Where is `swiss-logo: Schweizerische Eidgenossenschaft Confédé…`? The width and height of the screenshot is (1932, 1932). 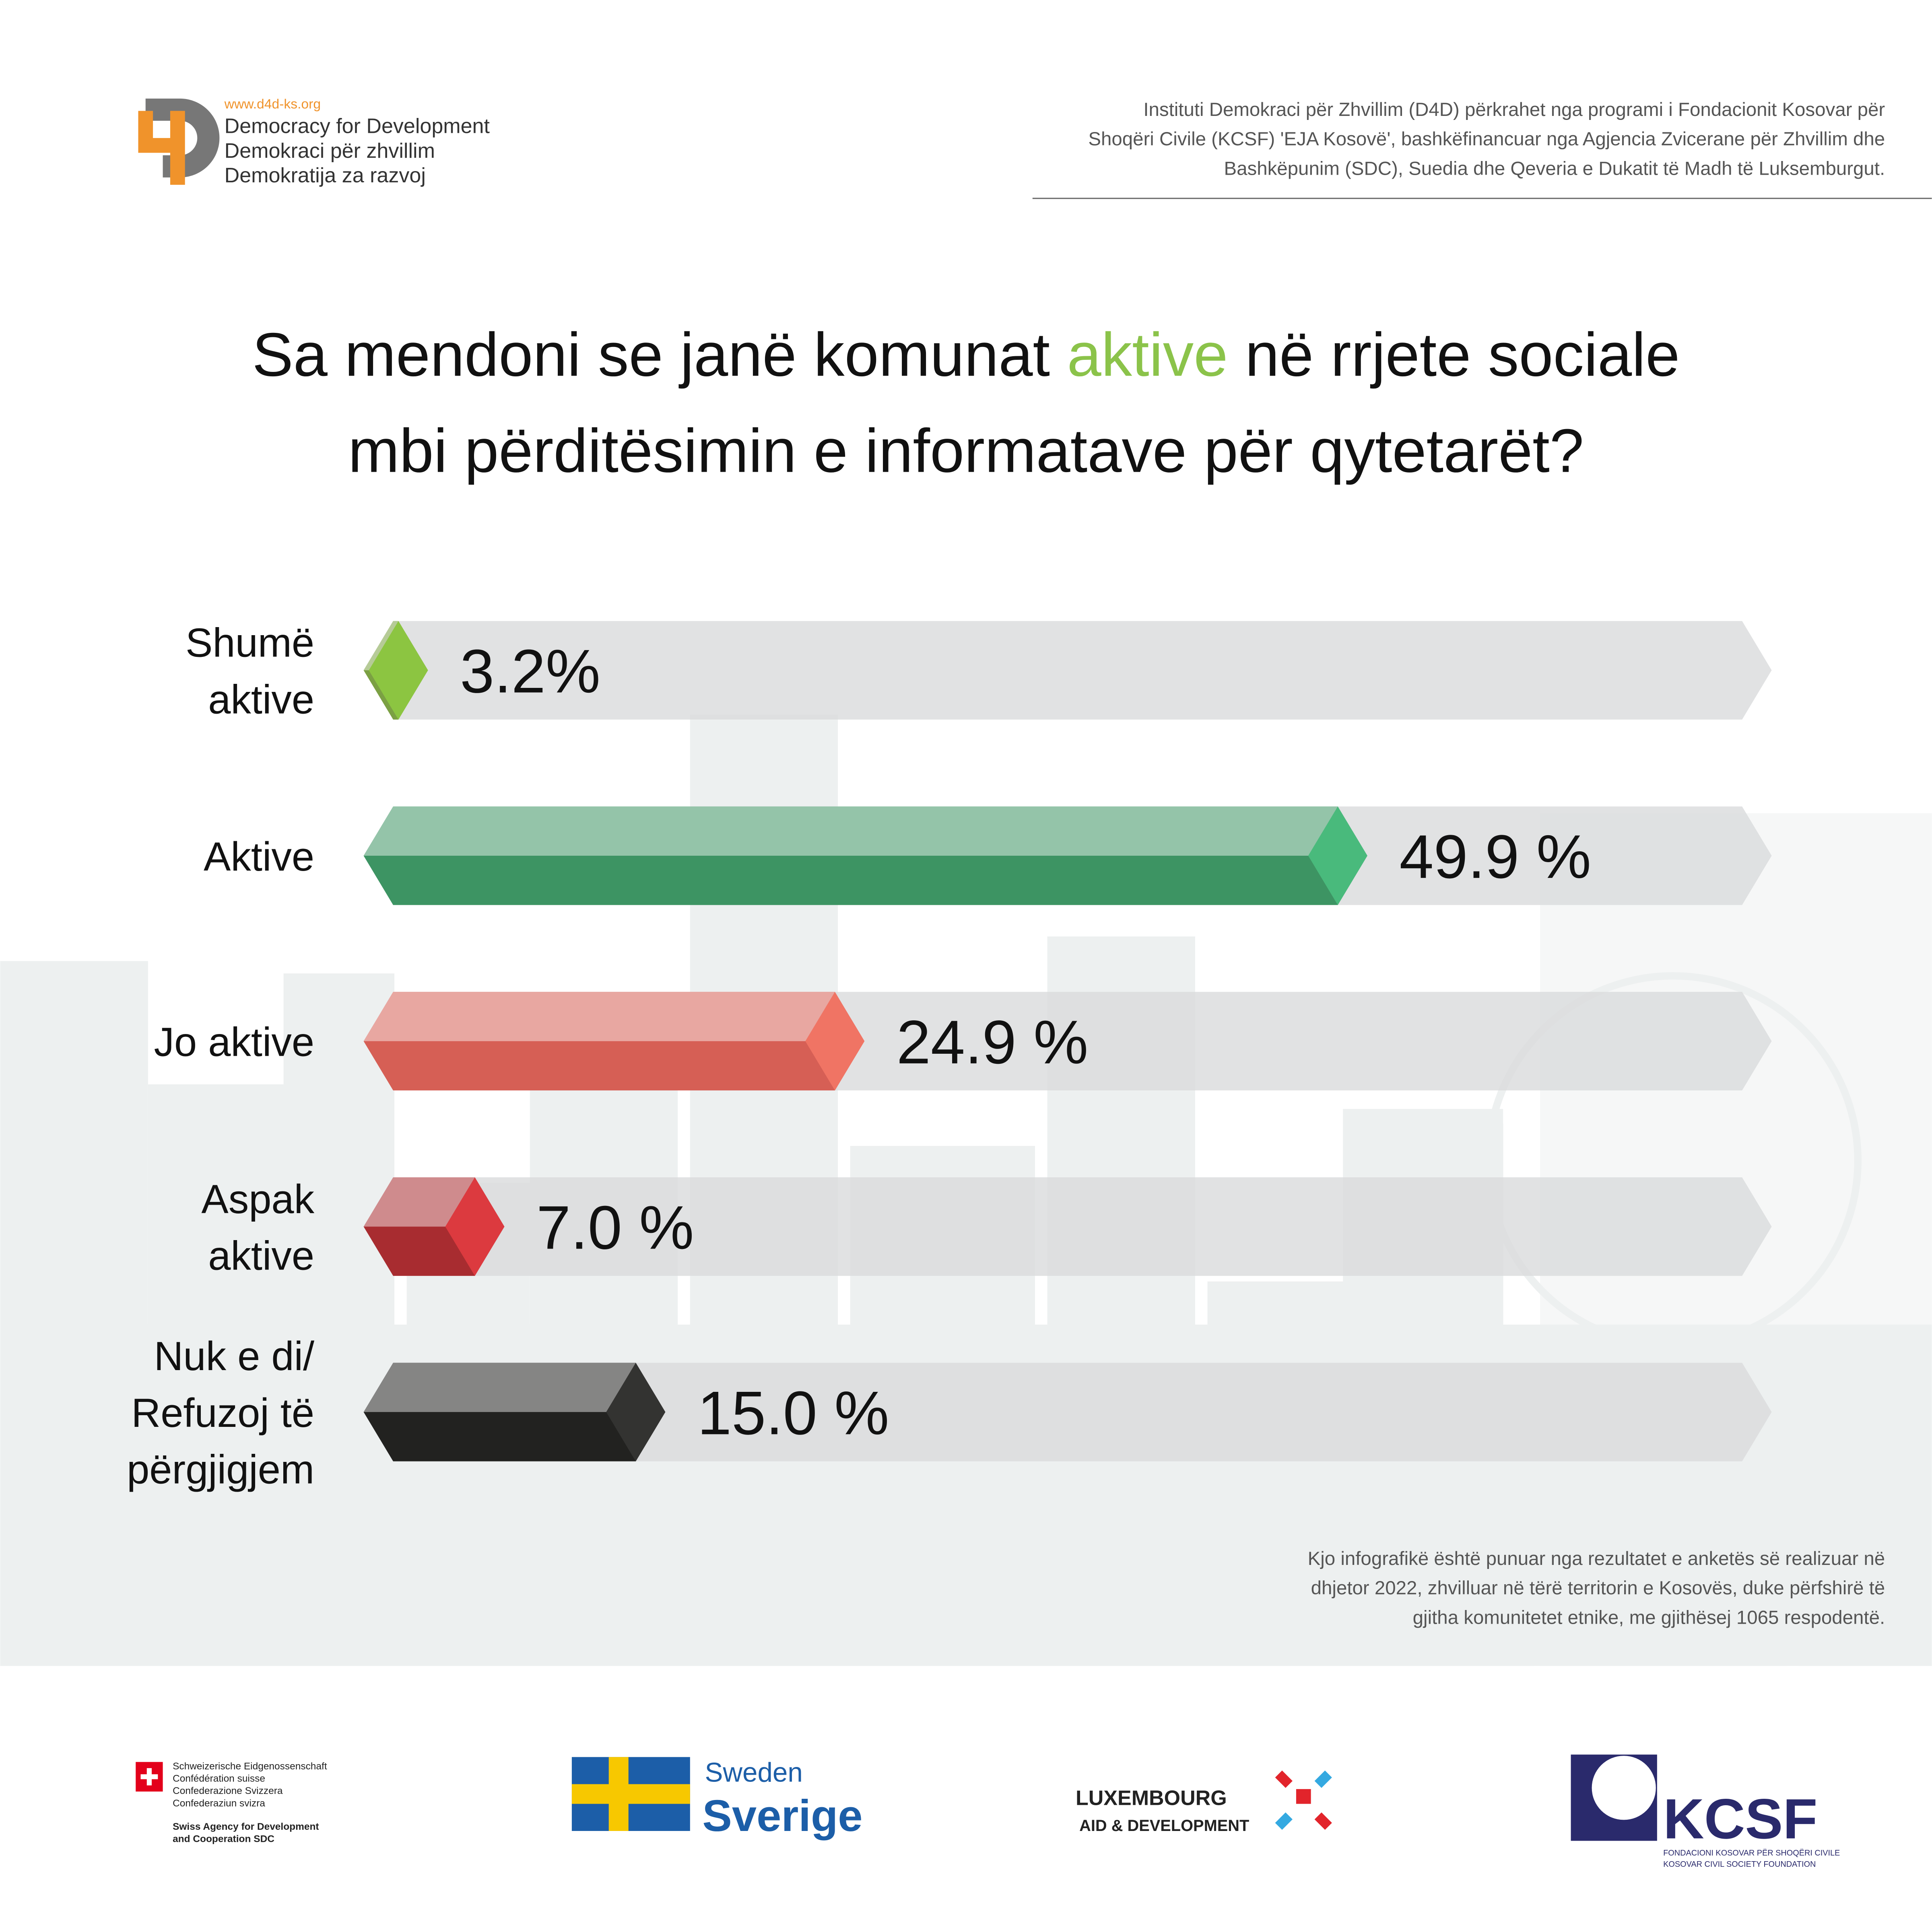
swiss-logo: Schweizerische Eidgenossenschaft Confédé… is located at coordinates (231, 1803).